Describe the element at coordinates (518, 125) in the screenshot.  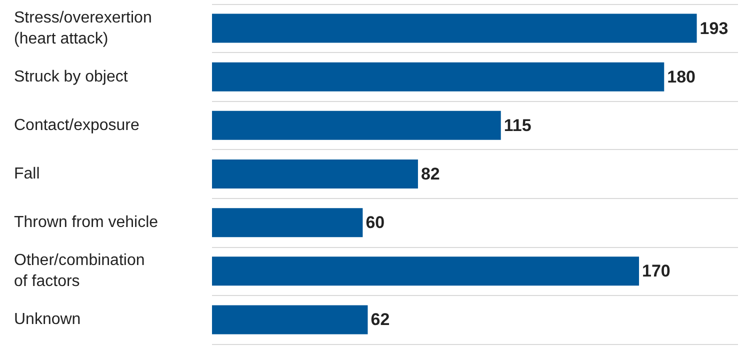
I see `data-label: 115` at that location.